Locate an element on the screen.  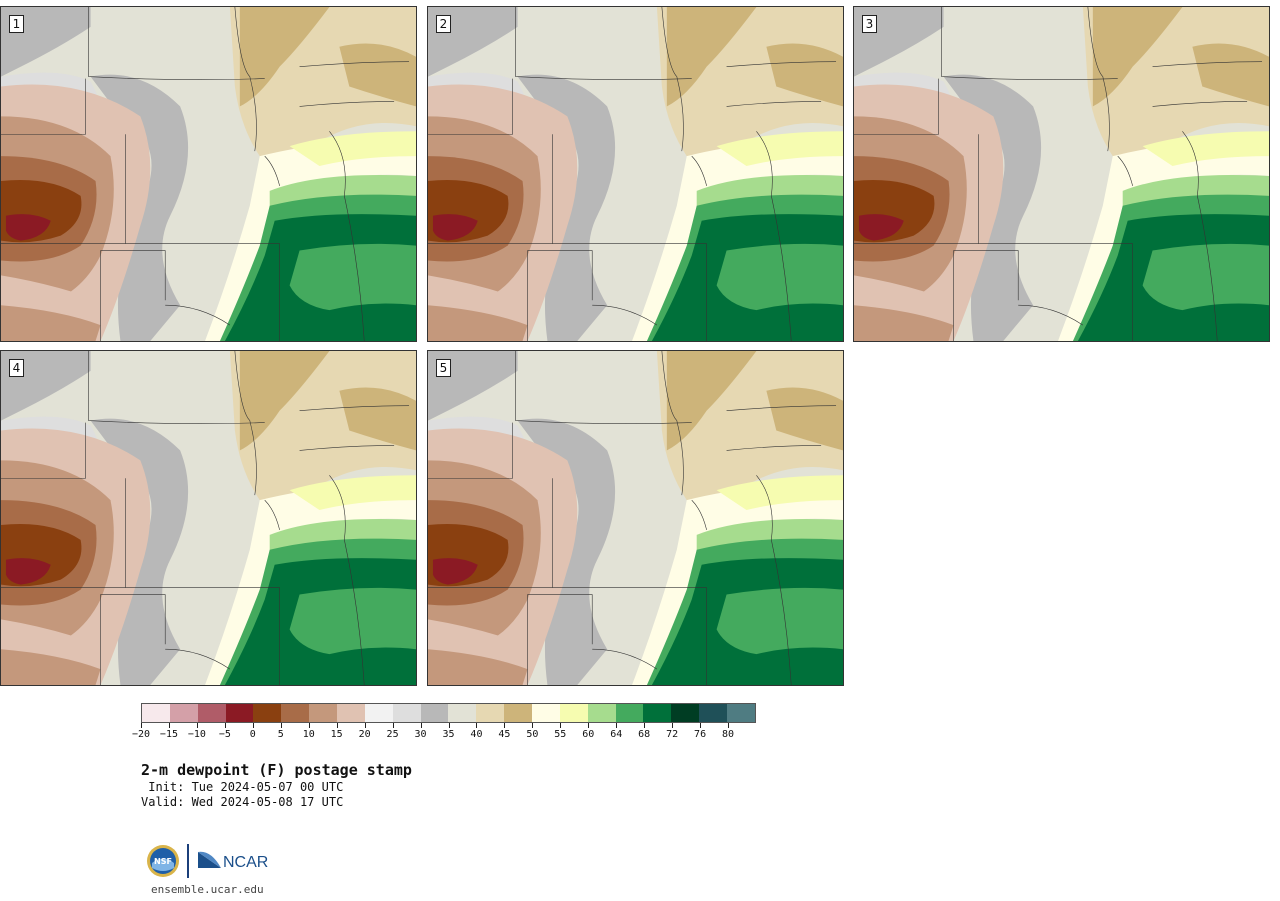
colorbar-tick-label: 76 is located at coordinates (700, 734).